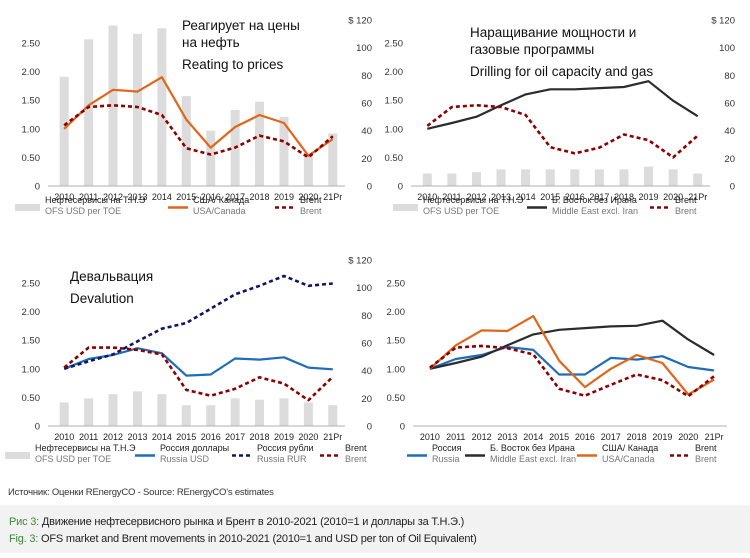  I want to click on x-tick-label: 2012, so click(482, 437).